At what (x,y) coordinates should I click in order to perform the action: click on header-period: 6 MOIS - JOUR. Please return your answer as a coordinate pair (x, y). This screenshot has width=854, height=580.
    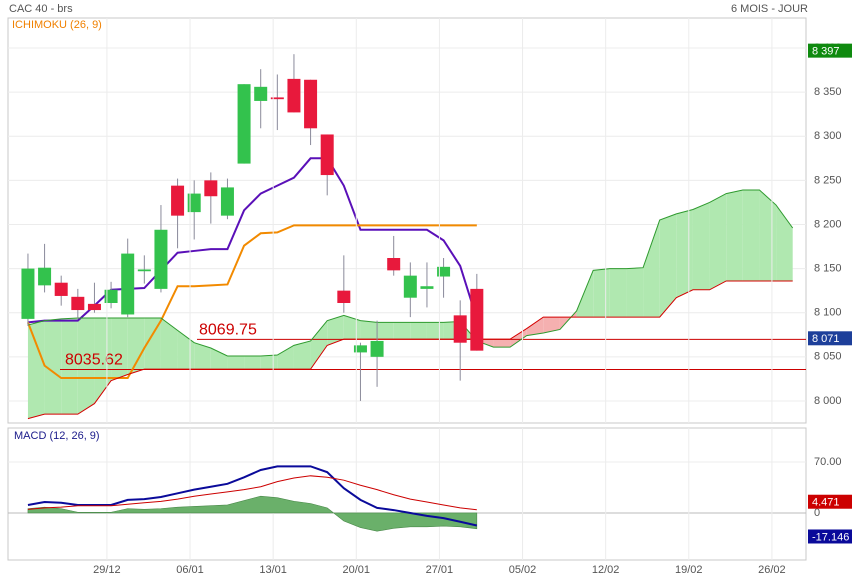
    Looking at the image, I should click on (769, 9).